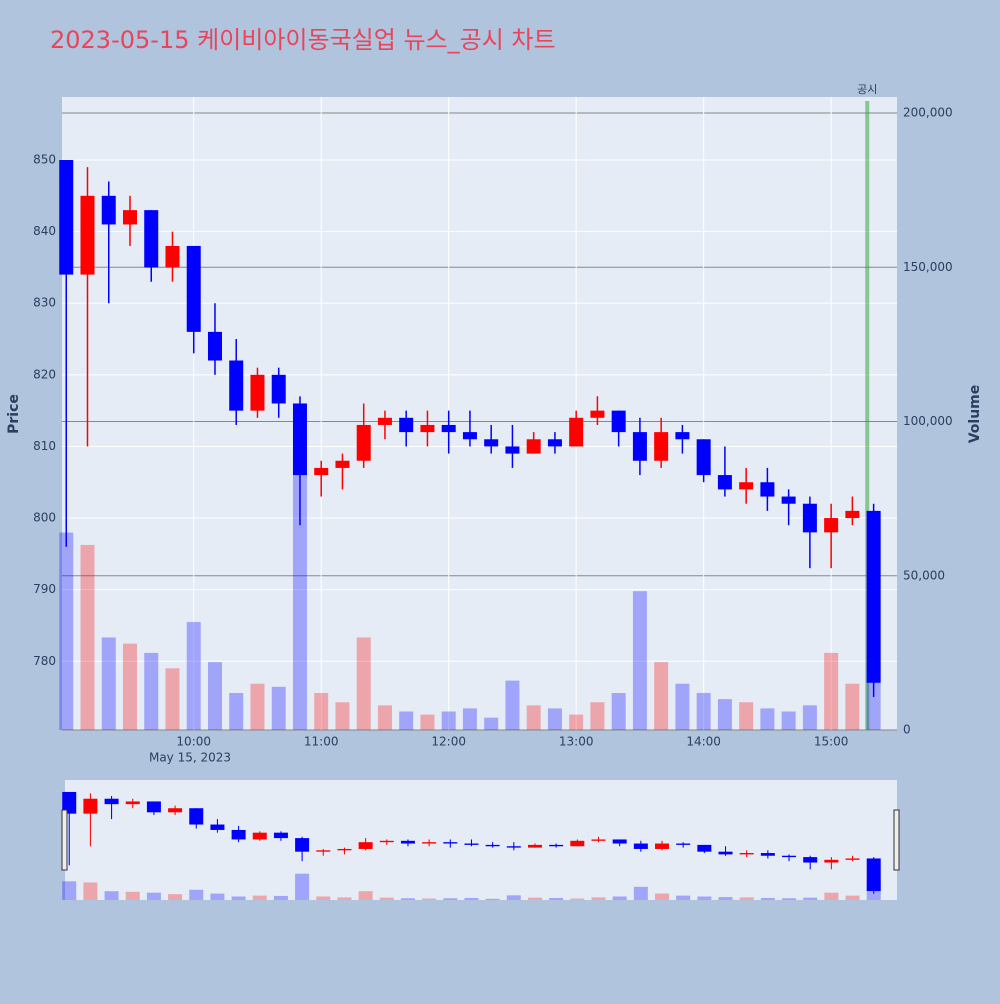 The width and height of the screenshot is (1000, 1004). What do you see at coordinates (193, 742) in the screenshot?
I see `x-tick-label: 10:00` at bounding box center [193, 742].